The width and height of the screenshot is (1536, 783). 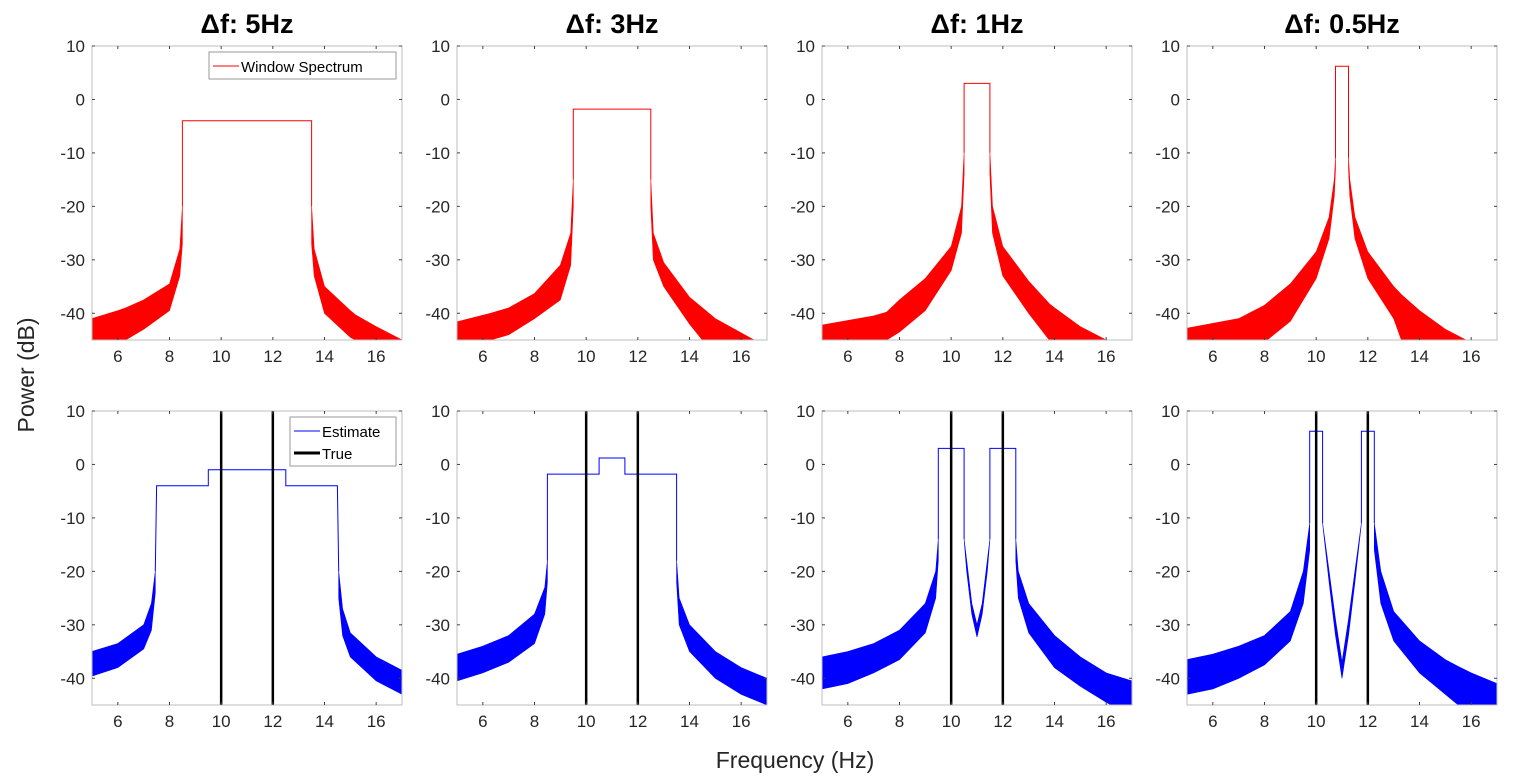 What do you see at coordinates (247, 24) in the screenshot?
I see `subplot-title: Δf: 5Hz` at bounding box center [247, 24].